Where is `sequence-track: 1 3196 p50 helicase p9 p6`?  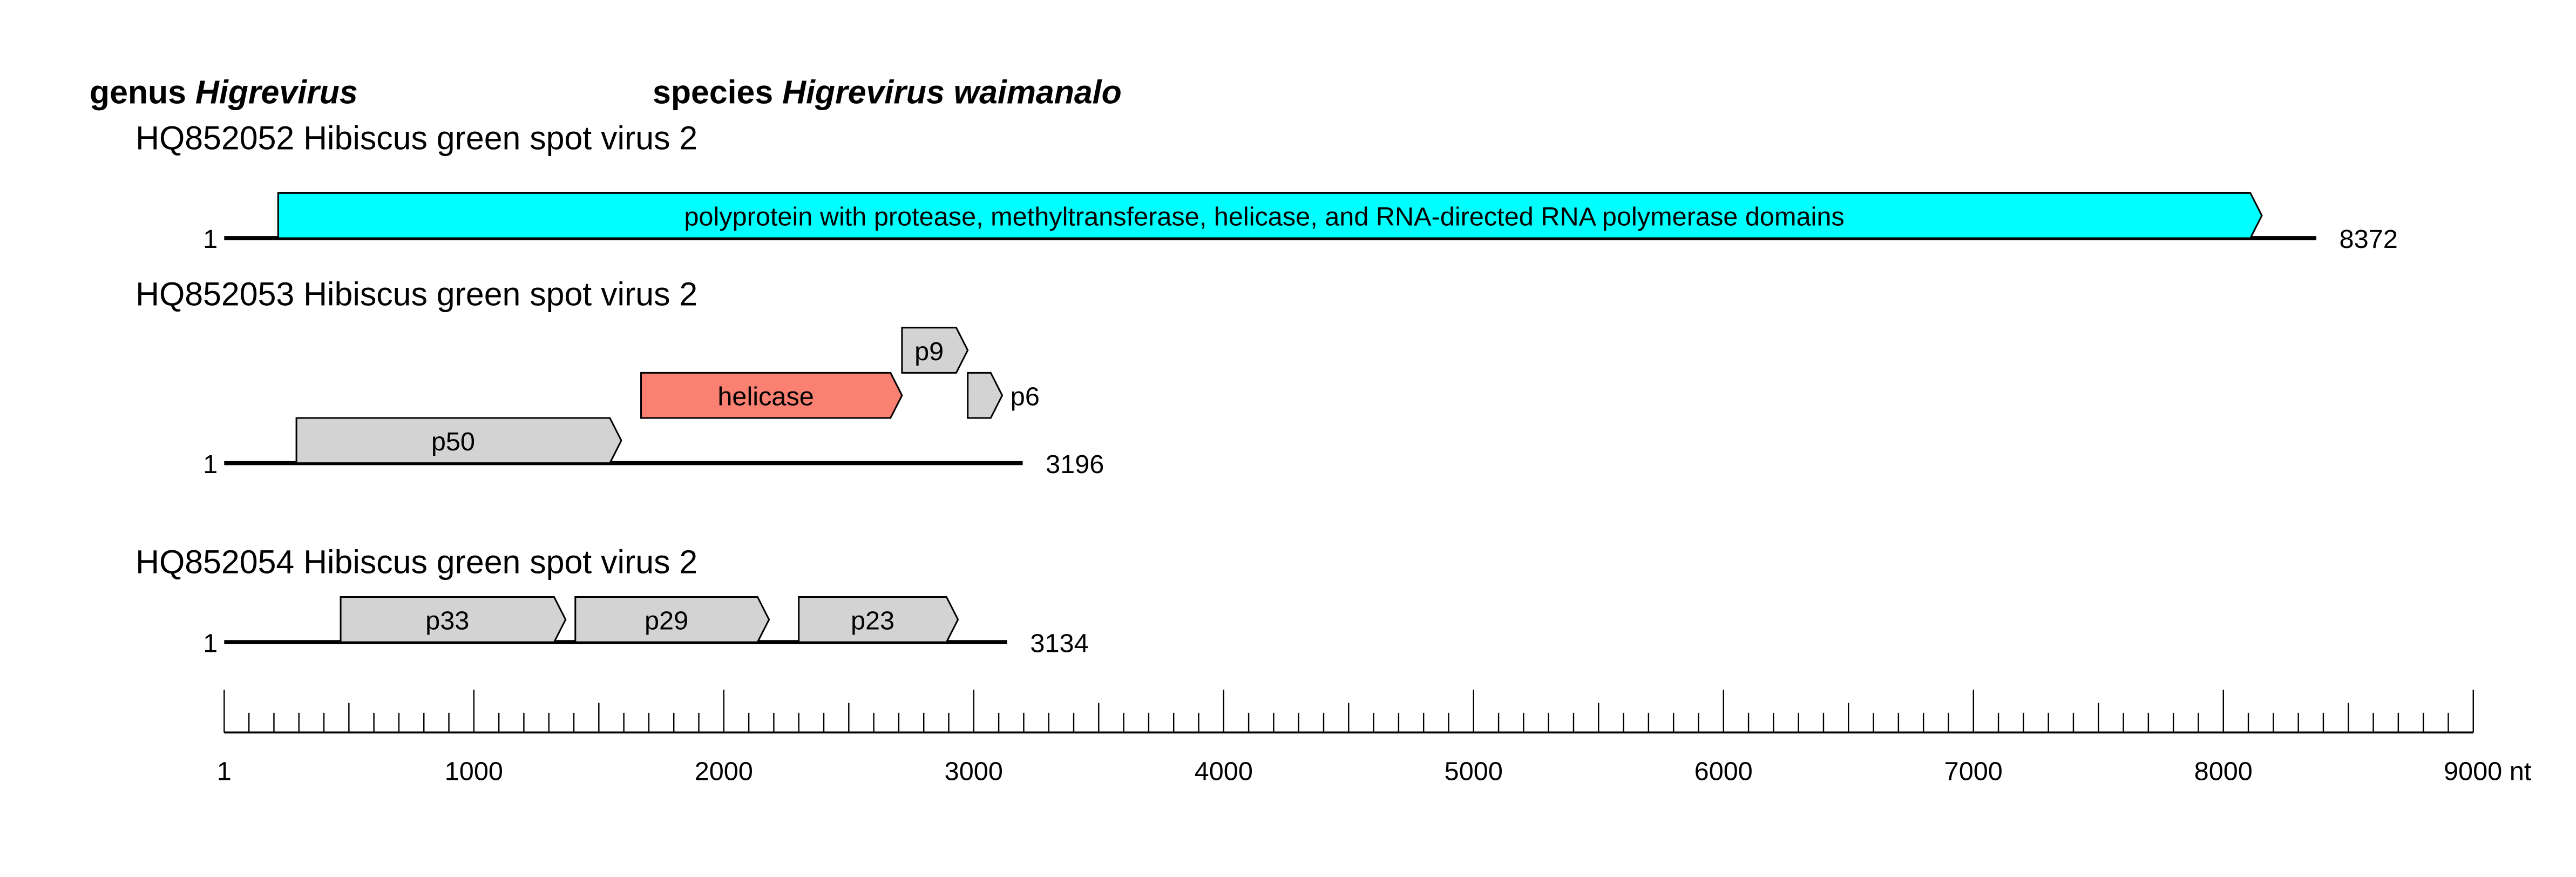
sequence-track: 1 3196 p50 helicase p9 p6 is located at coordinates (653, 403).